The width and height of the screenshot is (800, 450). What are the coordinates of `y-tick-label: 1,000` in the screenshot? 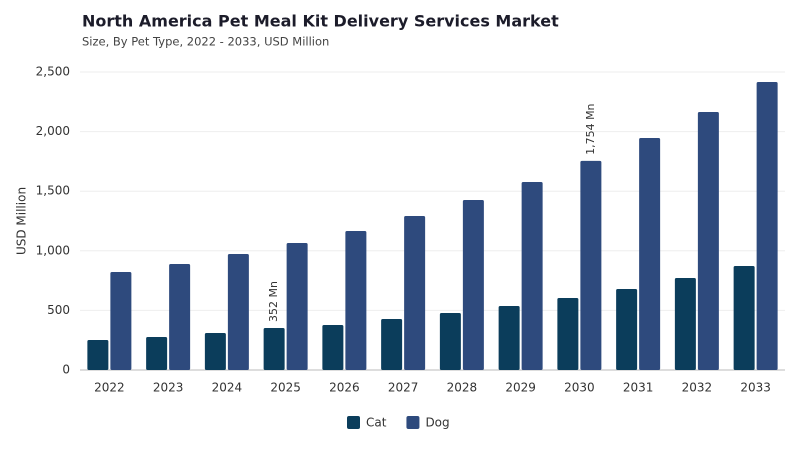 It's located at (53, 250).